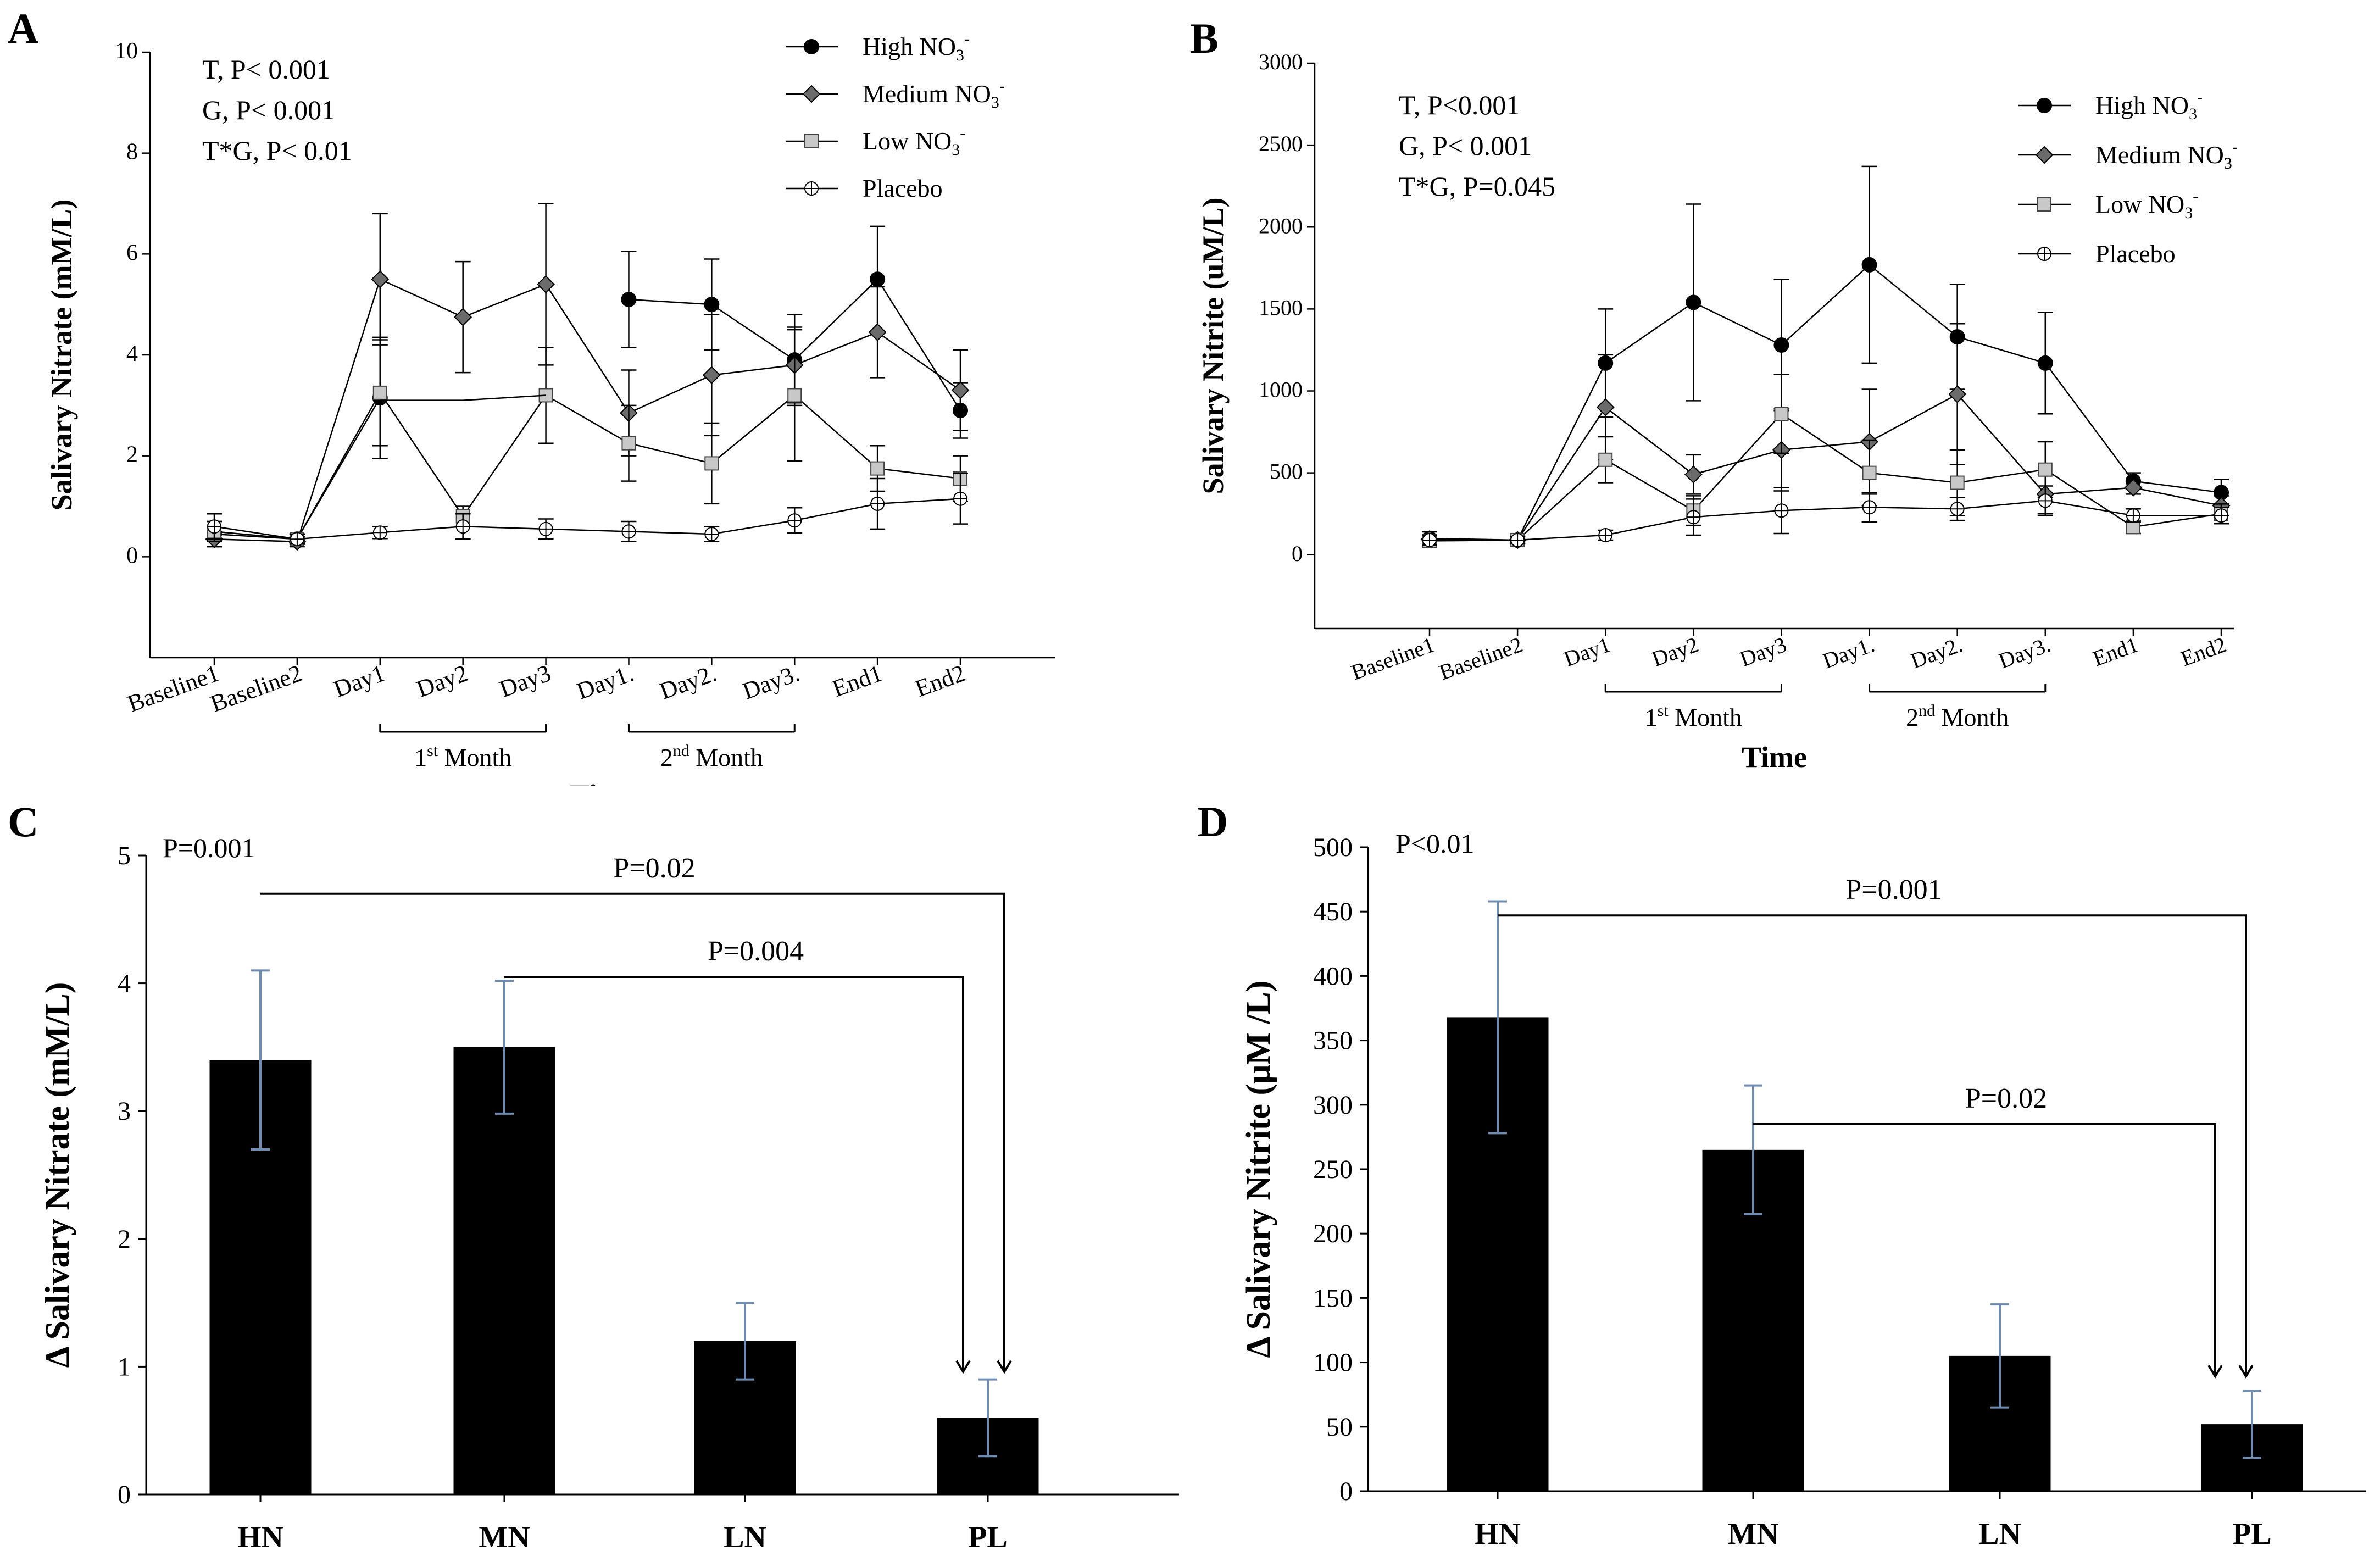 The width and height of the screenshot is (2380, 1567). I want to click on panel-a-x-tick-label: Baseline1, so click(173, 688).